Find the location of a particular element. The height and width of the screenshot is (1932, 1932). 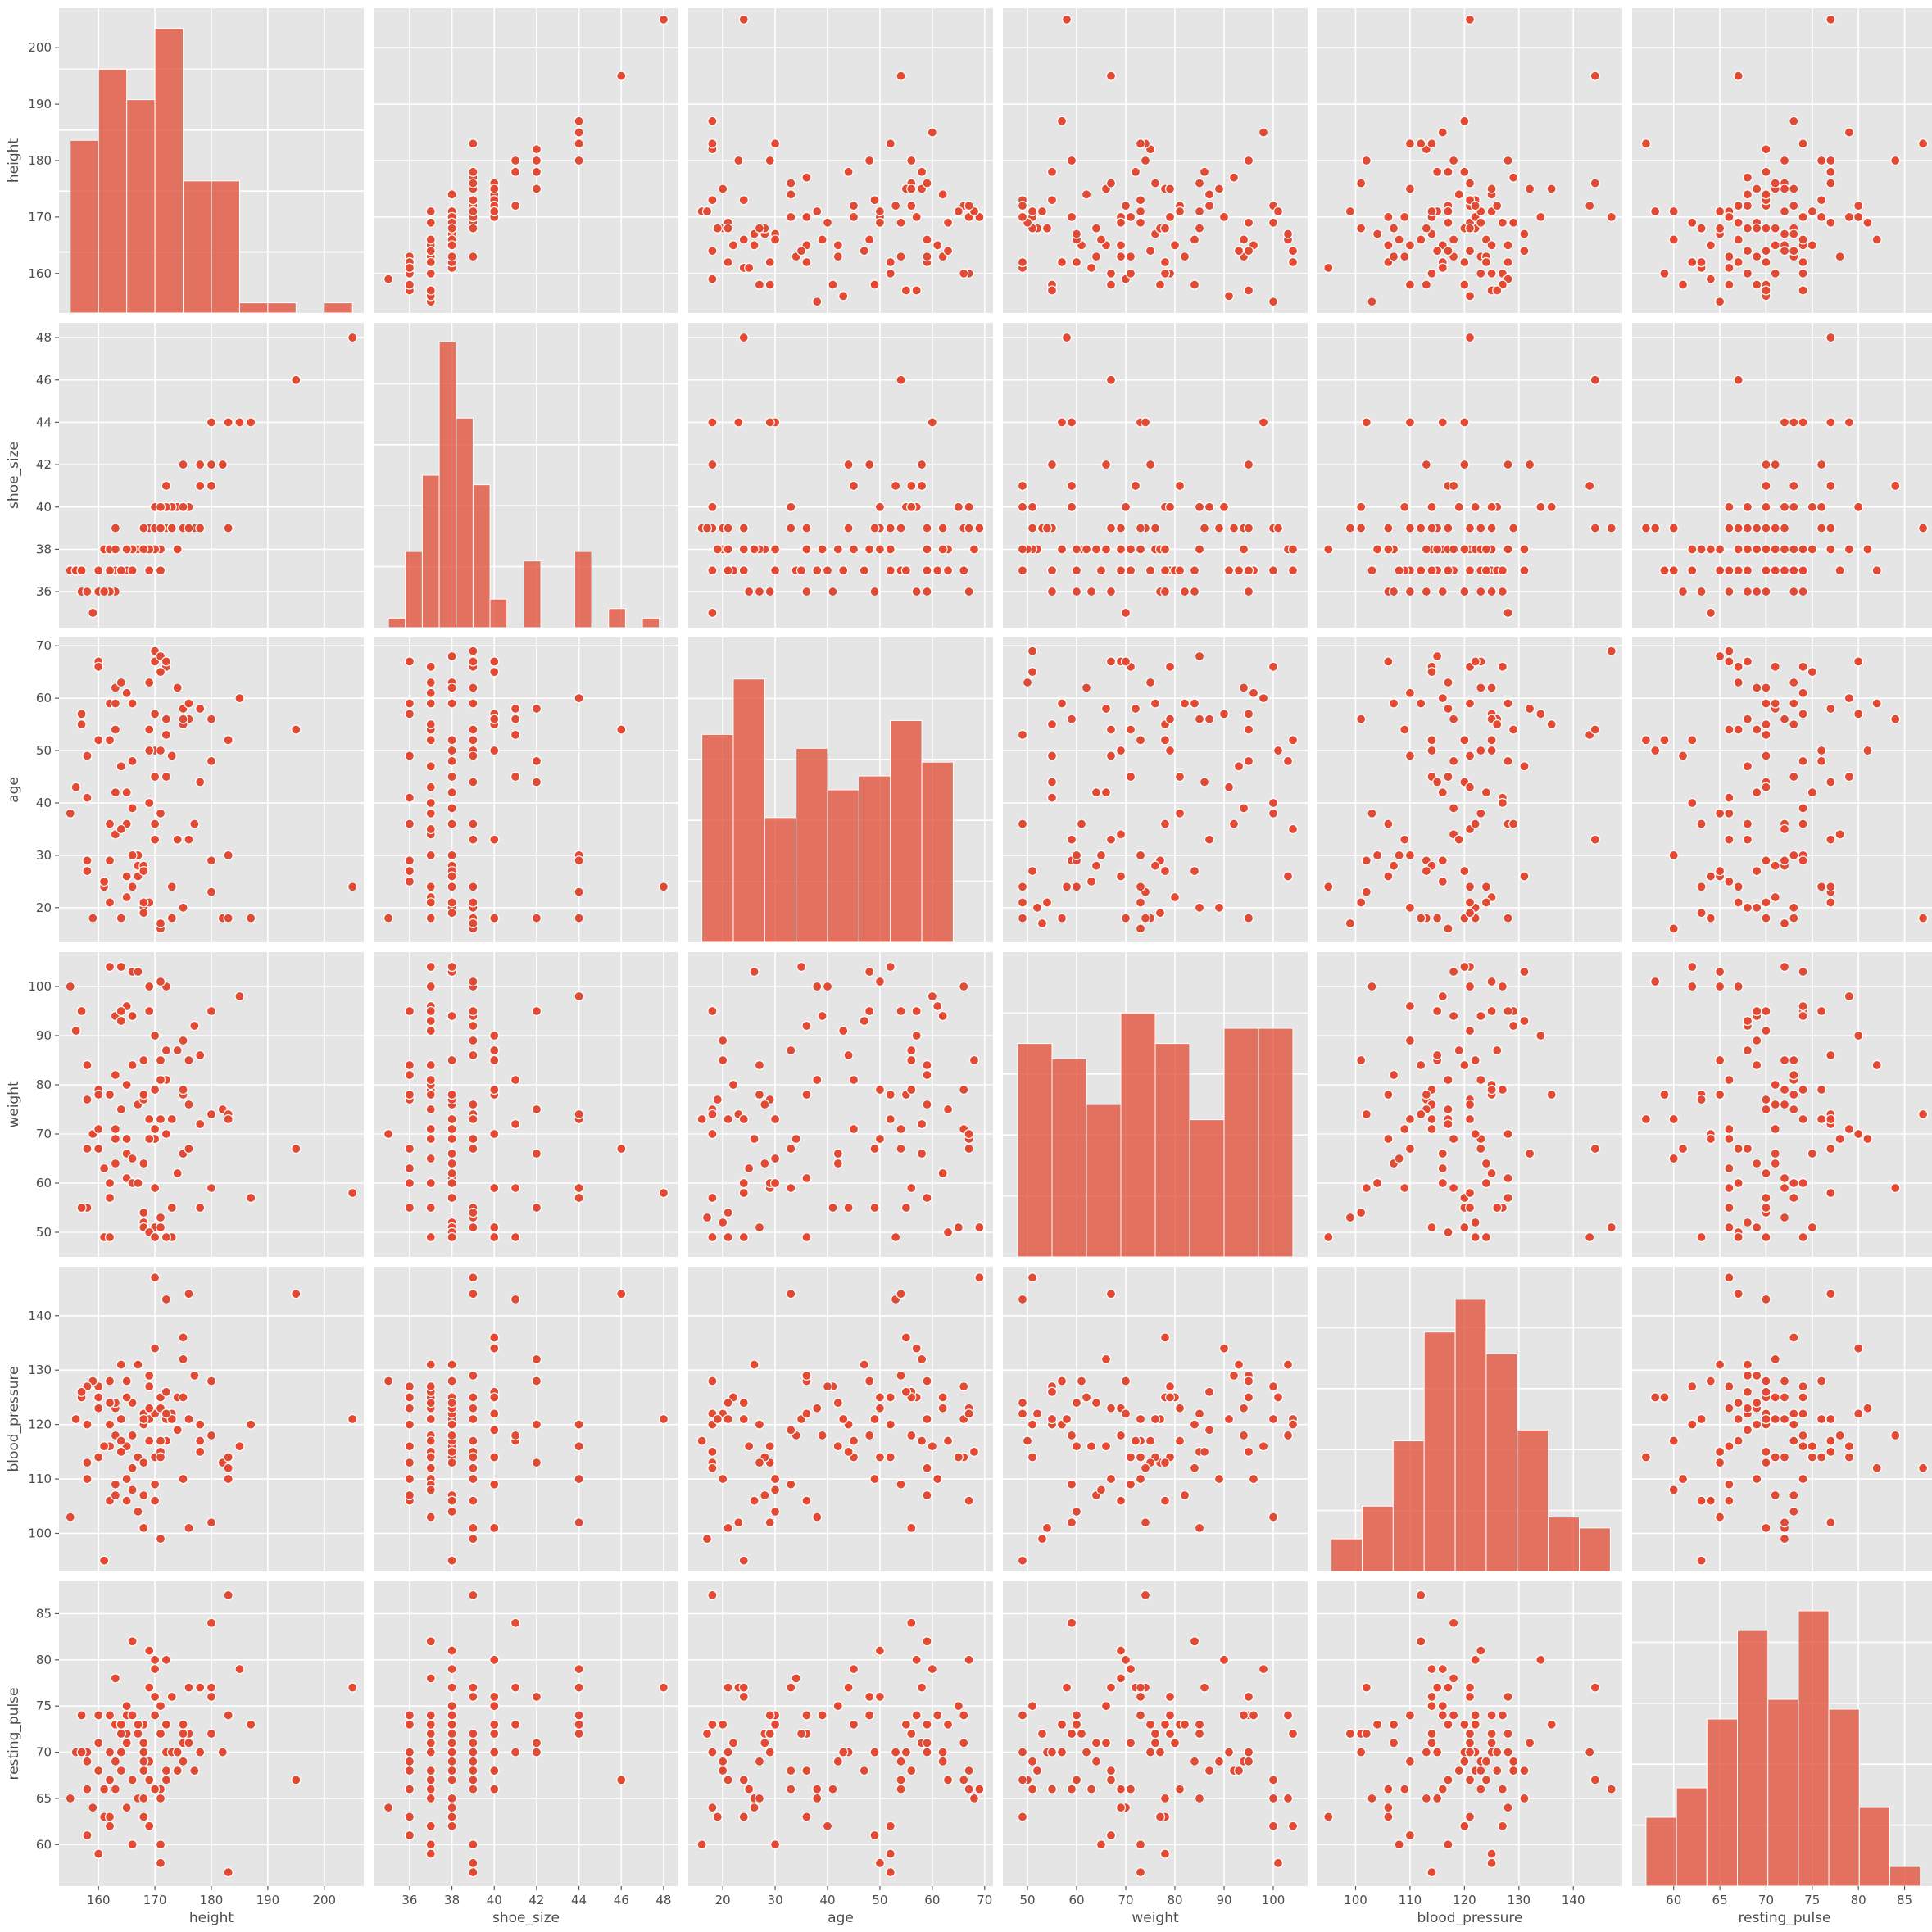

panel-blood_pressure-vs-blood_pressure is located at coordinates (1470, 1419).